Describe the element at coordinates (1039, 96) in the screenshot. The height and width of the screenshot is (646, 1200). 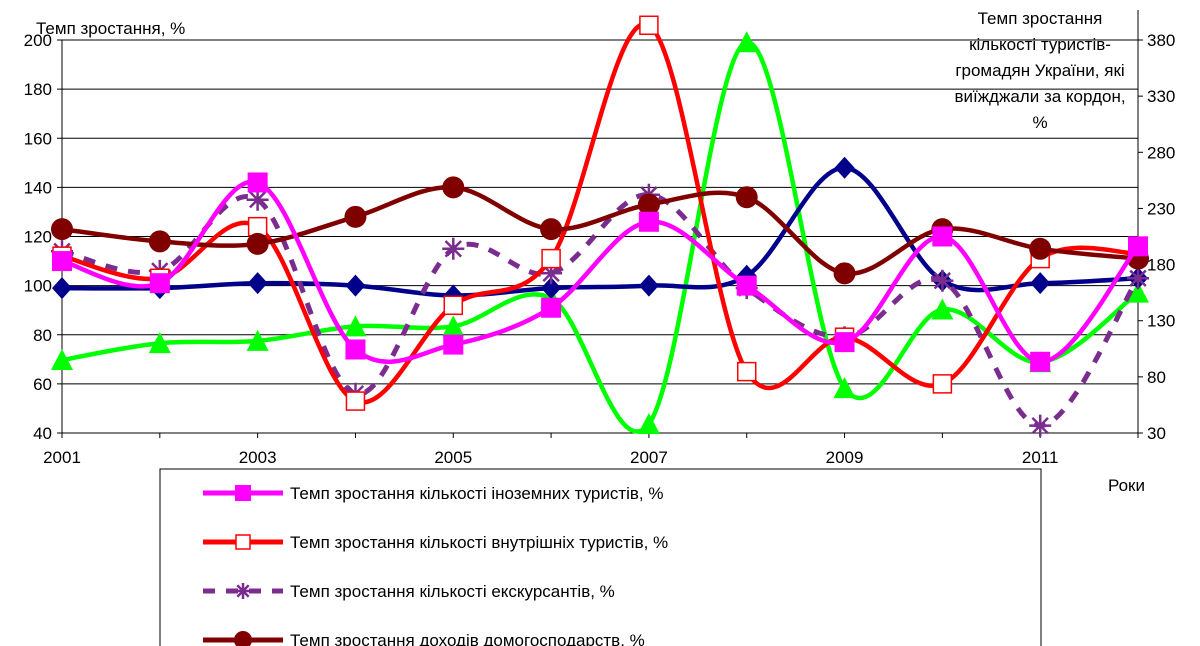
I see `y2-axis-label-line: виїжджали за кордон,` at that location.